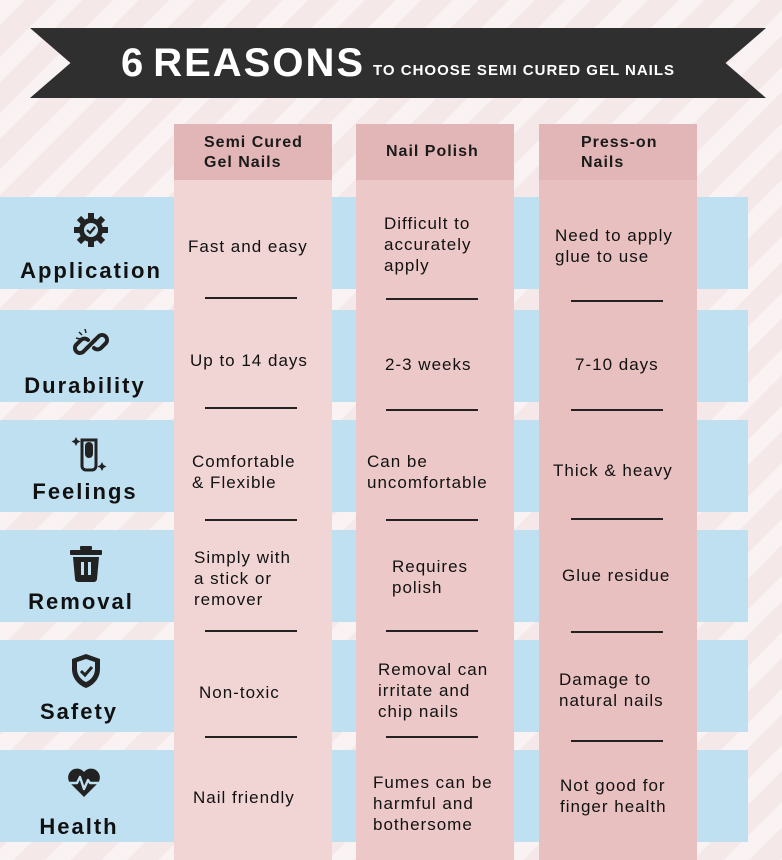 This screenshot has width=782, height=860. Describe the element at coordinates (432, 151) in the screenshot. I see `column-header-label: Nail Polish` at that location.